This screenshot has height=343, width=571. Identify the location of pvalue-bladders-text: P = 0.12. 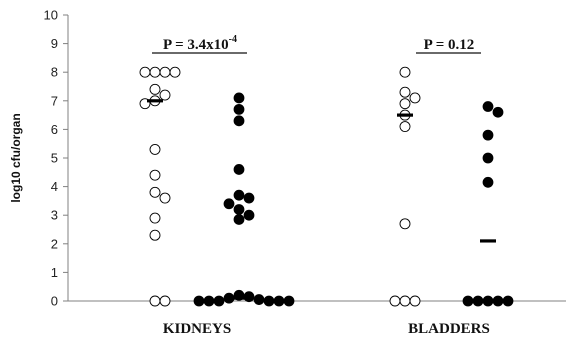
(449, 45).